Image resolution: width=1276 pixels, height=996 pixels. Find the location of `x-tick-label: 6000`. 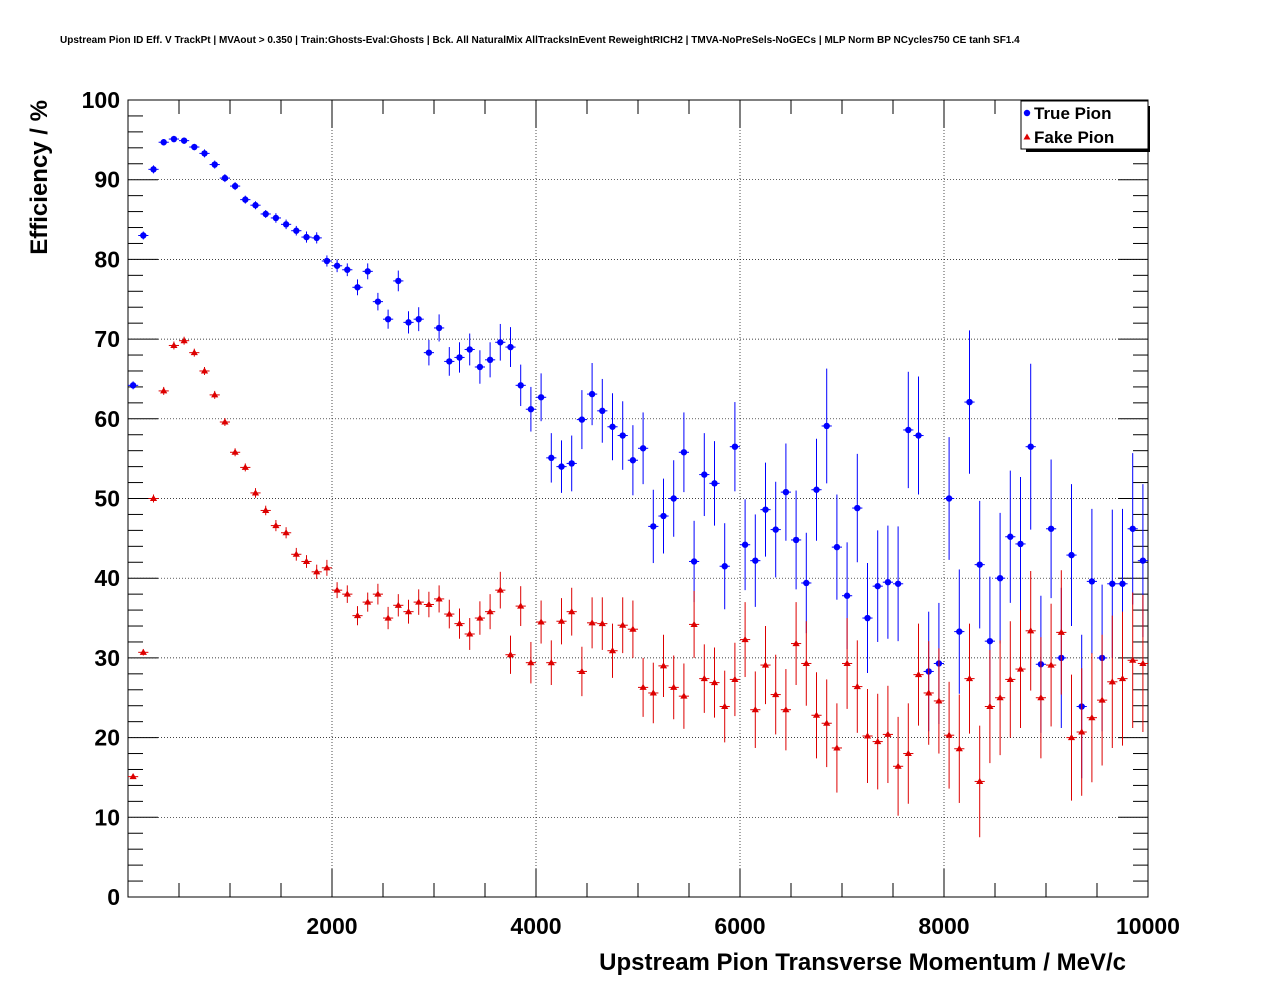

x-tick-label: 6000 is located at coordinates (739, 926).